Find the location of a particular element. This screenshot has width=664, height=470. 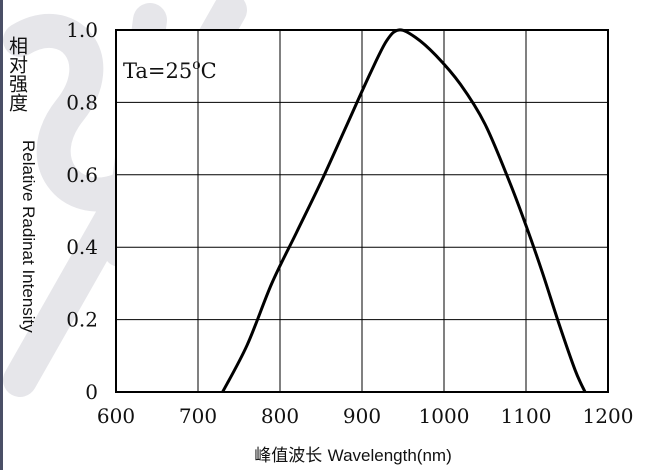

y-tick-label: 0.8 is located at coordinates (82, 102).